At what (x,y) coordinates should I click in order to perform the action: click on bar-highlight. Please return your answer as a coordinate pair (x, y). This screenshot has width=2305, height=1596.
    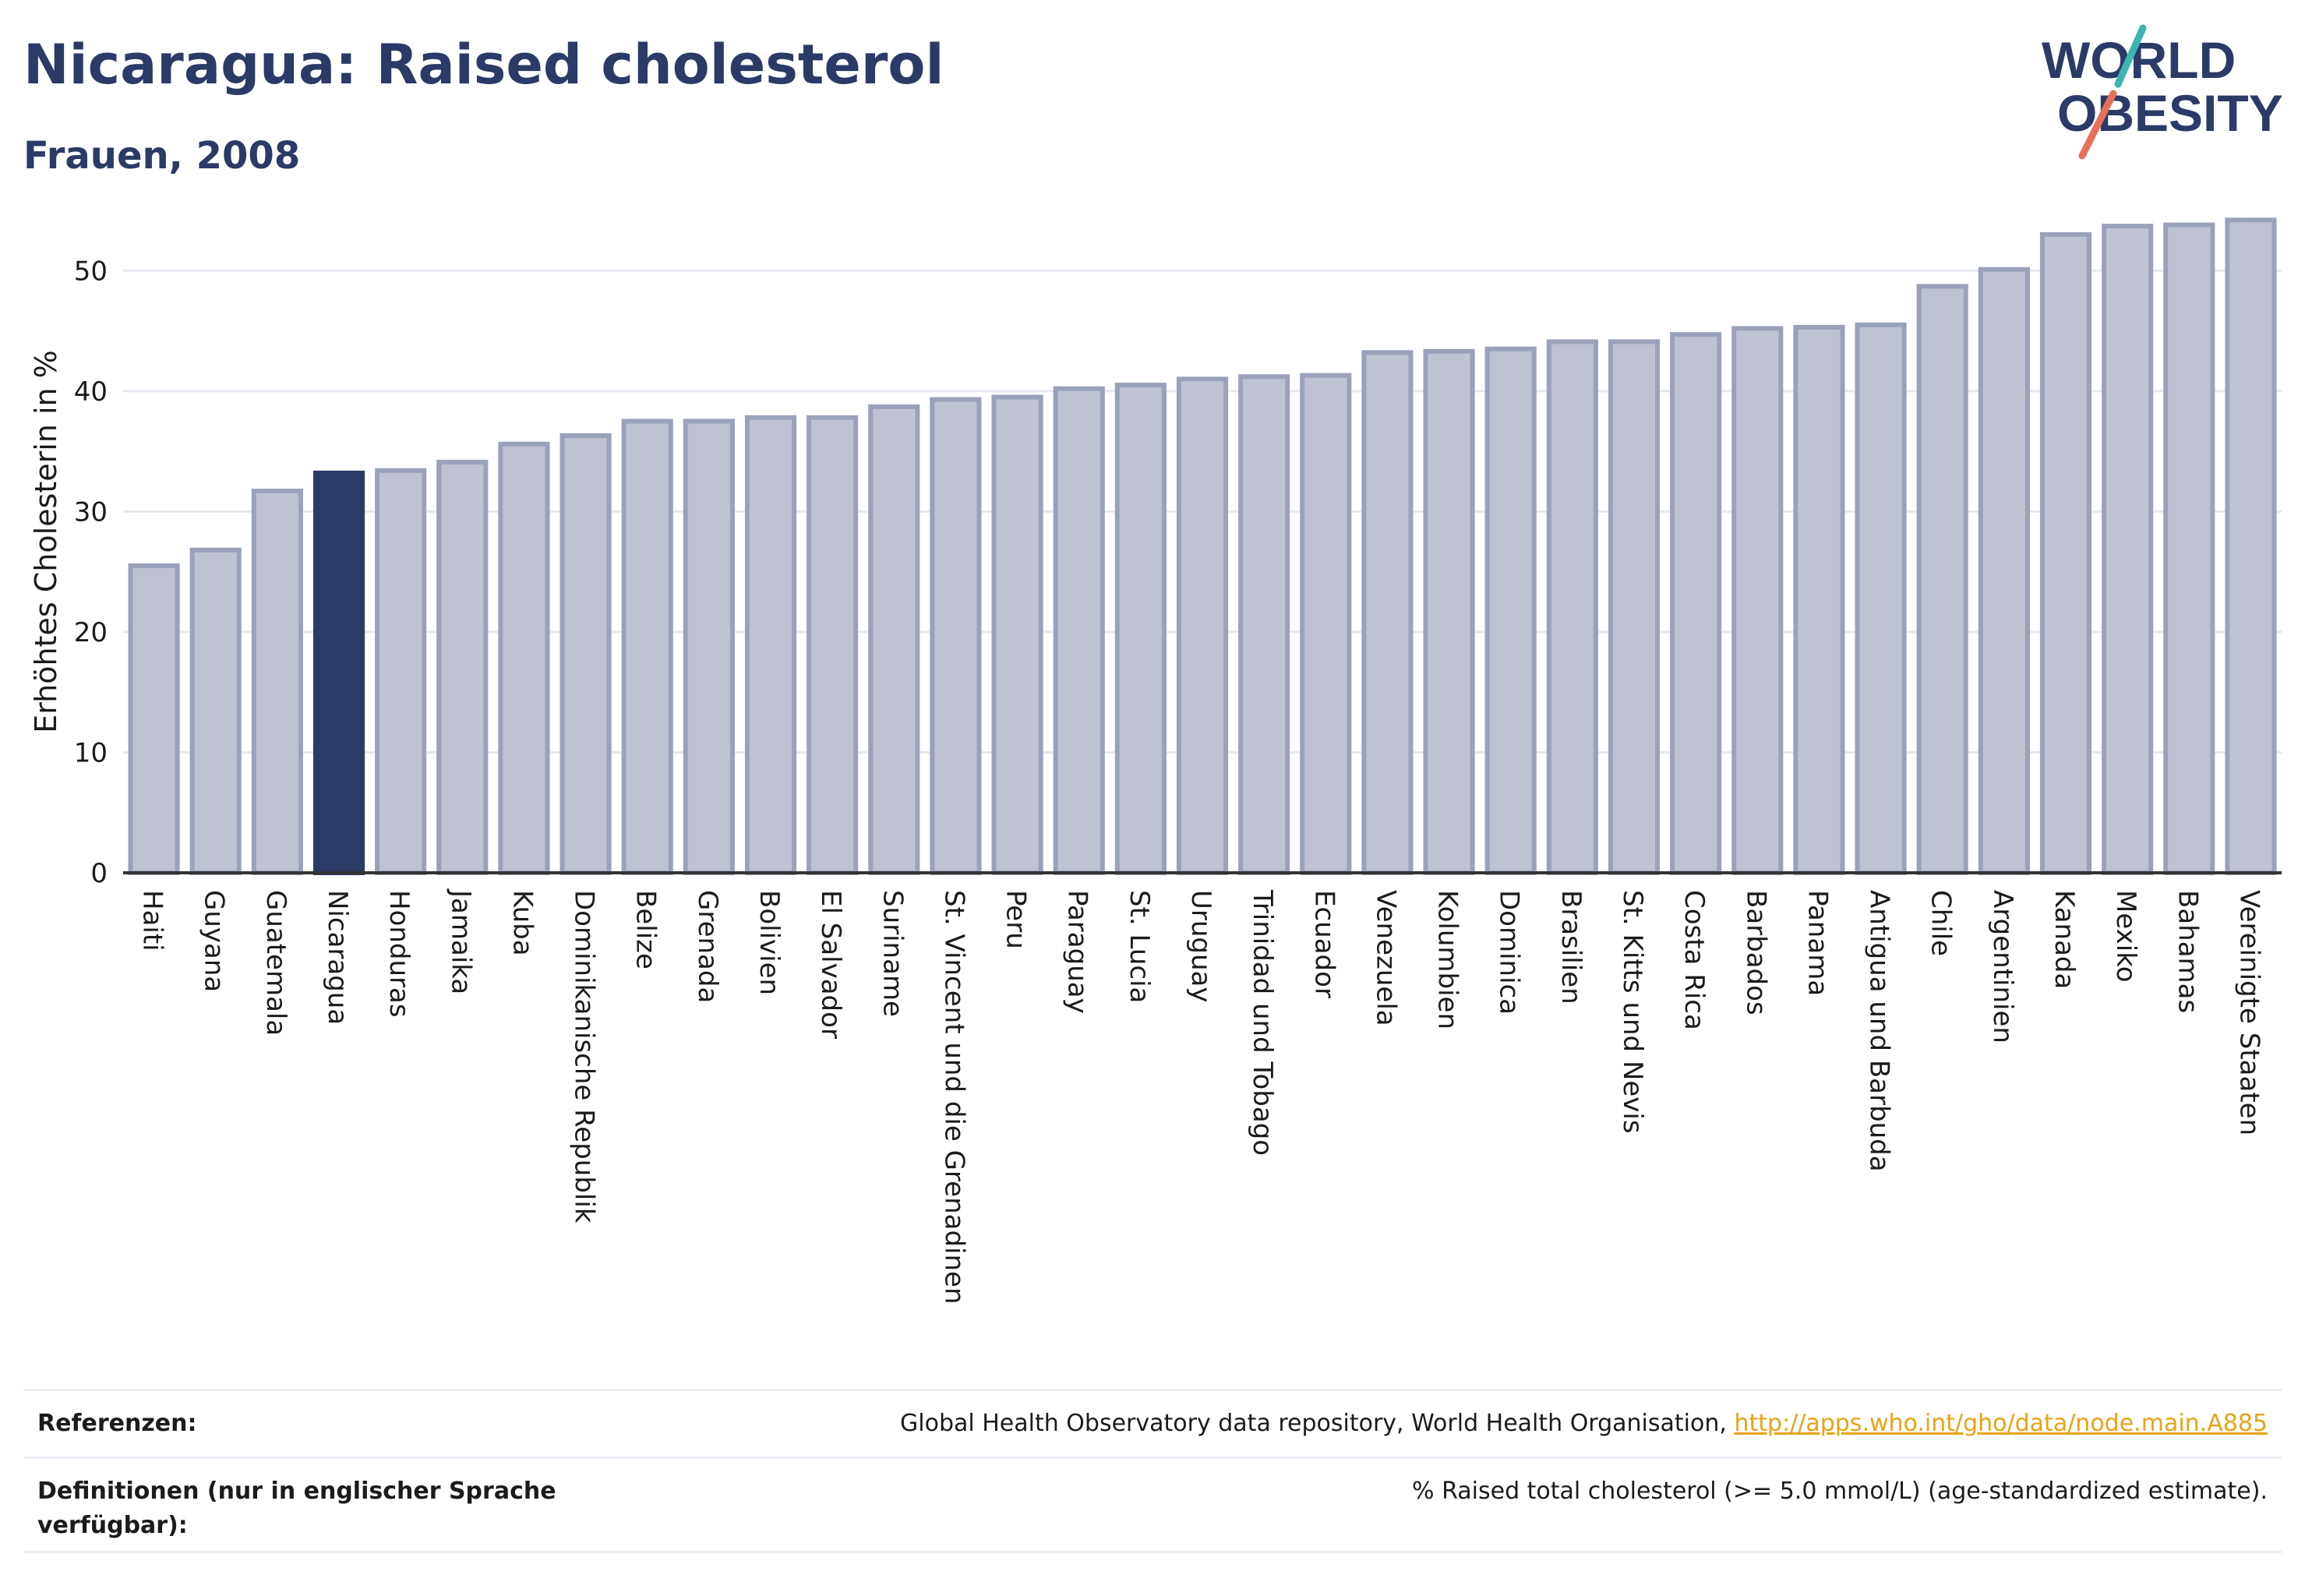
    Looking at the image, I should click on (338, 672).